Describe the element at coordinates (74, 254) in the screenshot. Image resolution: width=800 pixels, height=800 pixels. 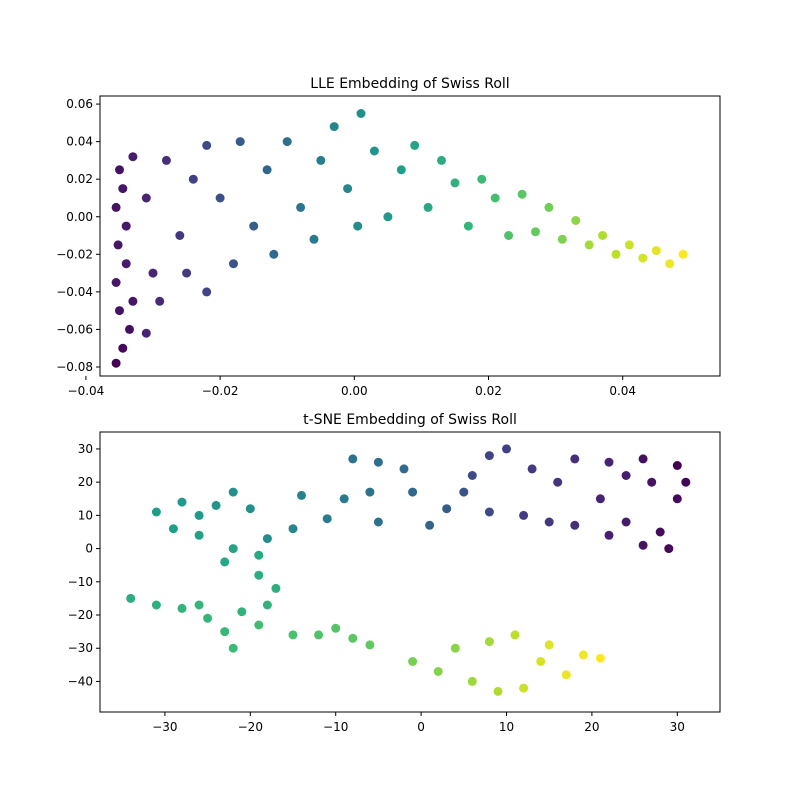
I see `lle-y-tick-label: −0.02` at that location.